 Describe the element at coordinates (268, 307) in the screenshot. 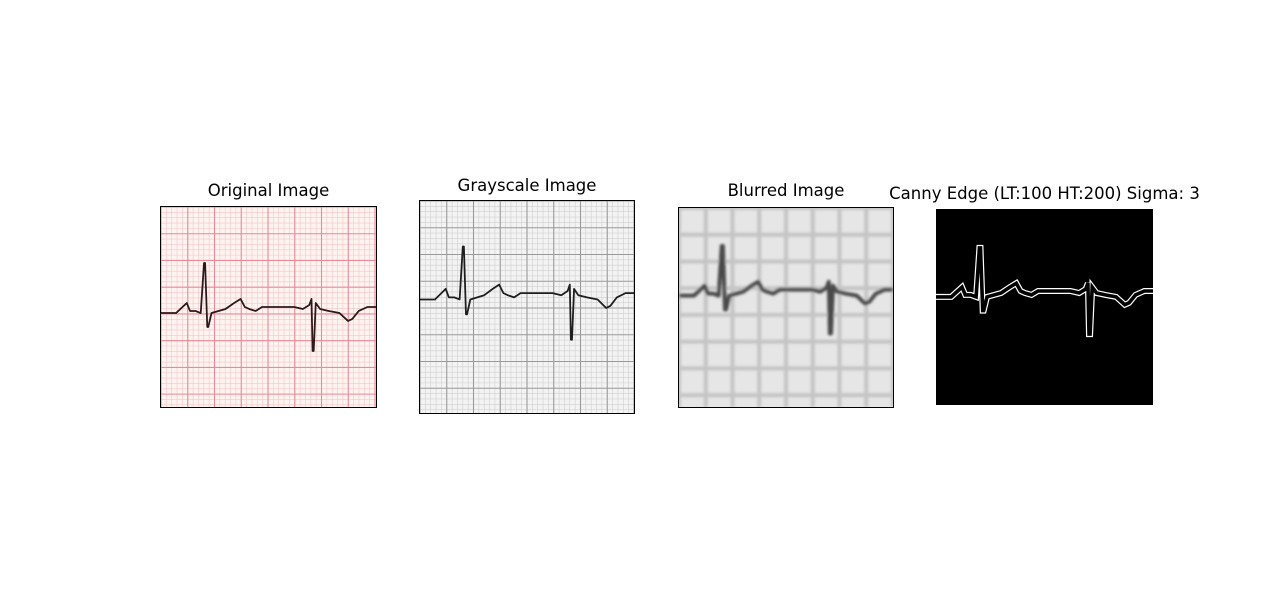

I see `original-ecg-image` at that location.